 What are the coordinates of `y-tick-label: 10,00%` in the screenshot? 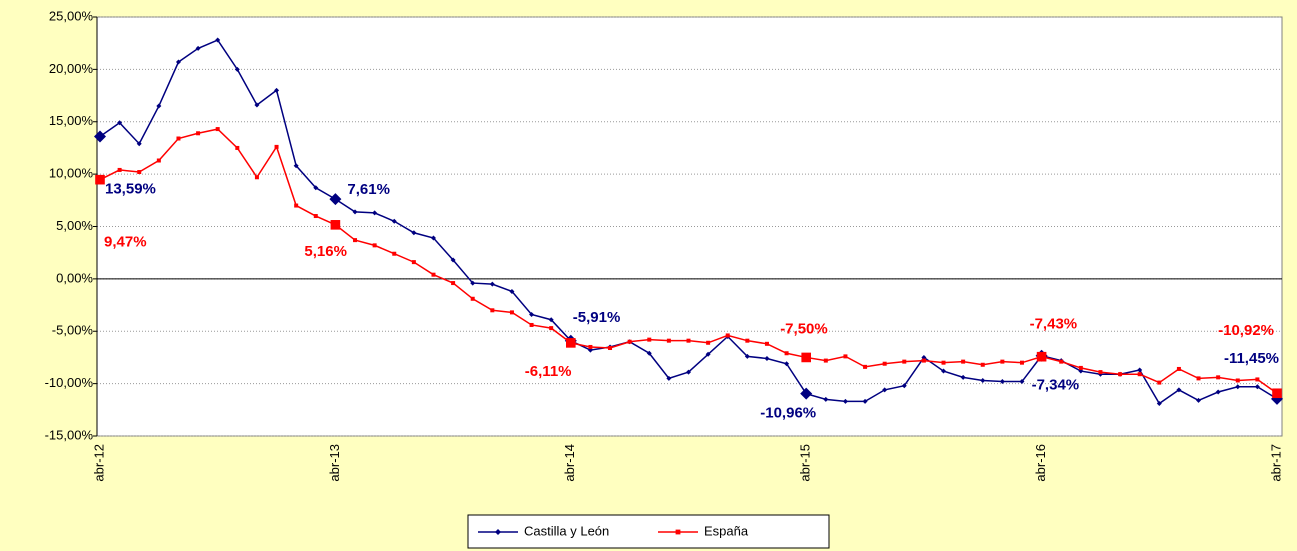 It's located at (71, 173).